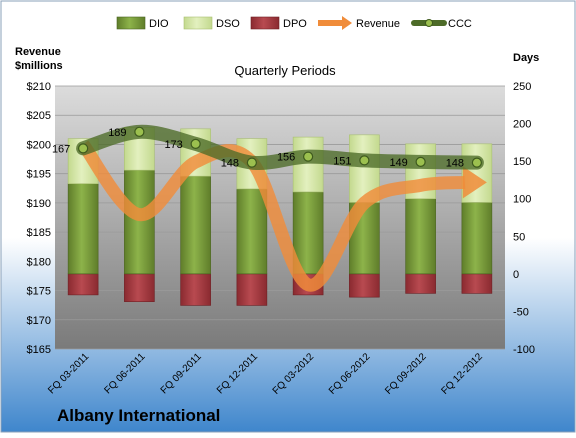  What do you see at coordinates (524, 350) in the screenshot?
I see `right-tick-label: -100` at bounding box center [524, 350].